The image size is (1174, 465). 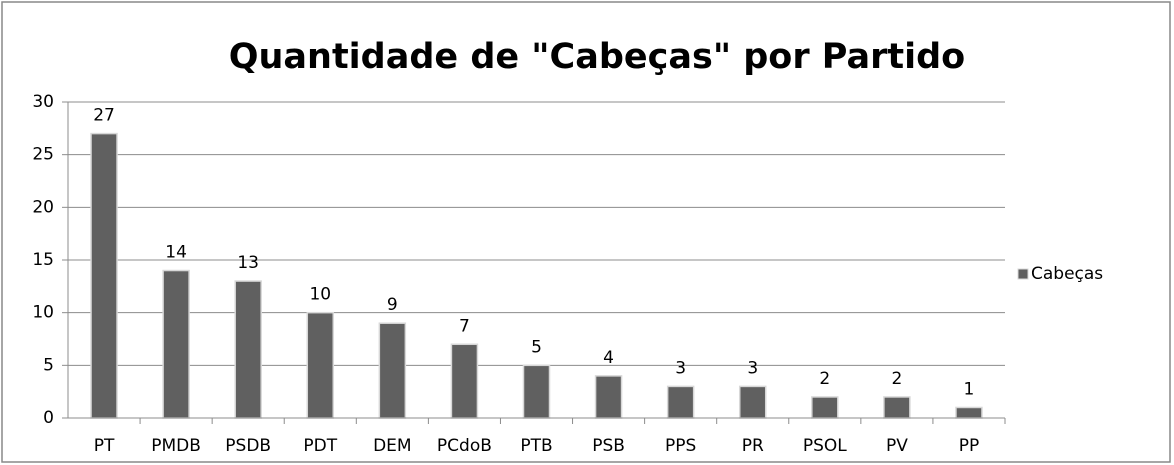 I want to click on y-tick-label: 30, so click(x=43, y=102).